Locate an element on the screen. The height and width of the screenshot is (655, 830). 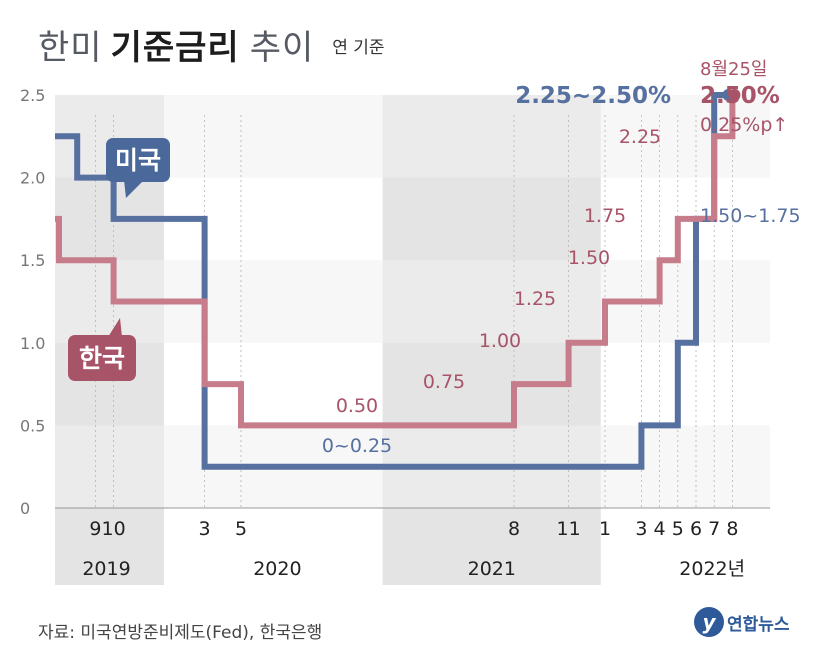
month-tick-label: 11 is located at coordinates (569, 529).